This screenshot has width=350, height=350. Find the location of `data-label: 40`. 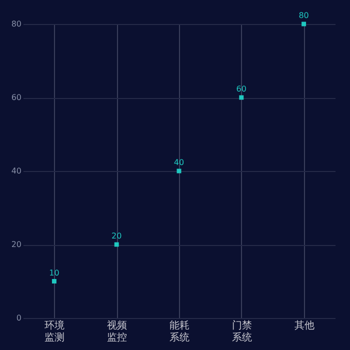

data-label: 40 is located at coordinates (179, 162).